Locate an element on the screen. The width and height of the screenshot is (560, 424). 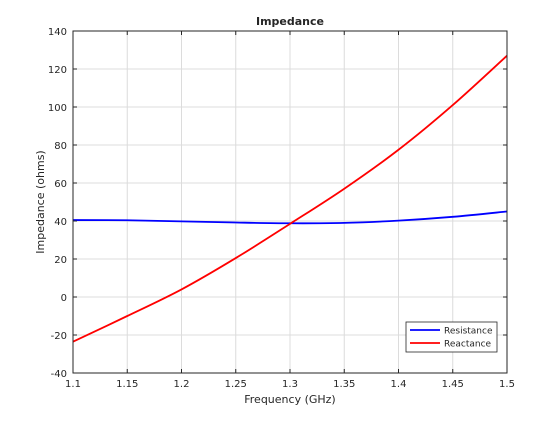
chart-title: Impedance is located at coordinates (290, 21).